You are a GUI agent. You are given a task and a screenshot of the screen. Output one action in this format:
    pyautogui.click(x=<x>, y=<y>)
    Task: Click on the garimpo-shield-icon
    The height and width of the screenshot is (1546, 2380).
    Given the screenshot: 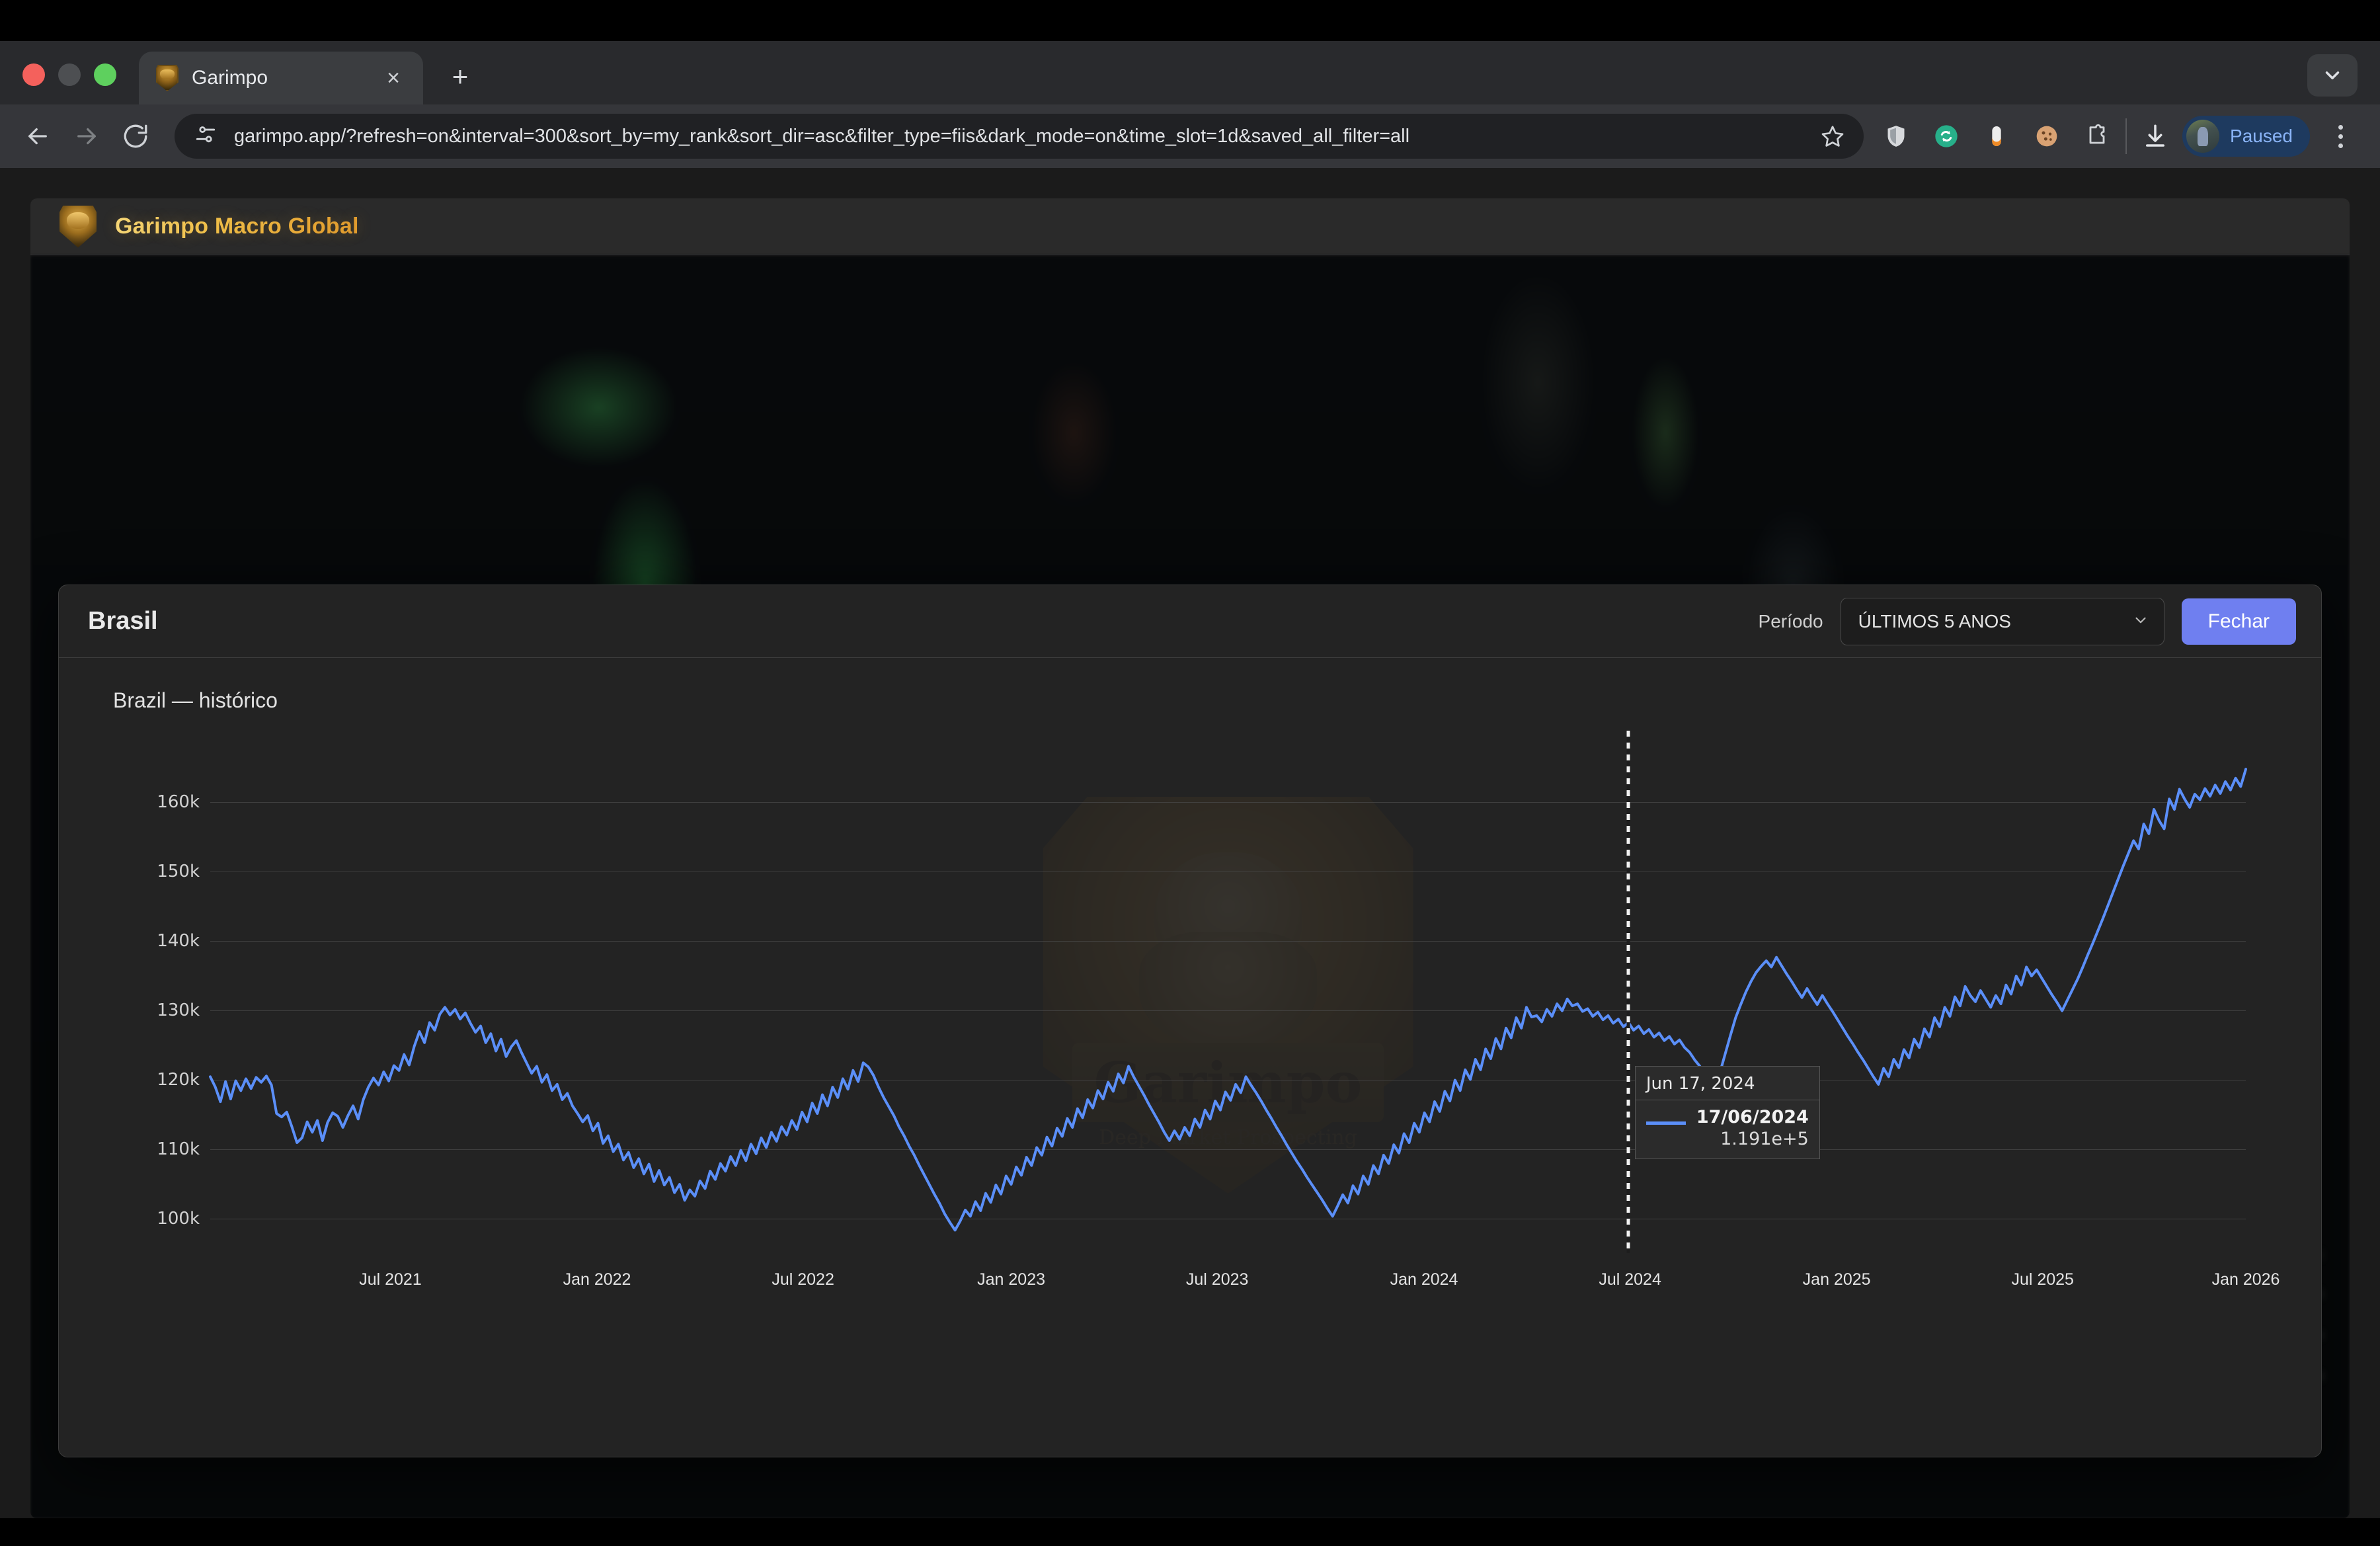 What is the action you would take?
    pyautogui.click(x=167, y=78)
    